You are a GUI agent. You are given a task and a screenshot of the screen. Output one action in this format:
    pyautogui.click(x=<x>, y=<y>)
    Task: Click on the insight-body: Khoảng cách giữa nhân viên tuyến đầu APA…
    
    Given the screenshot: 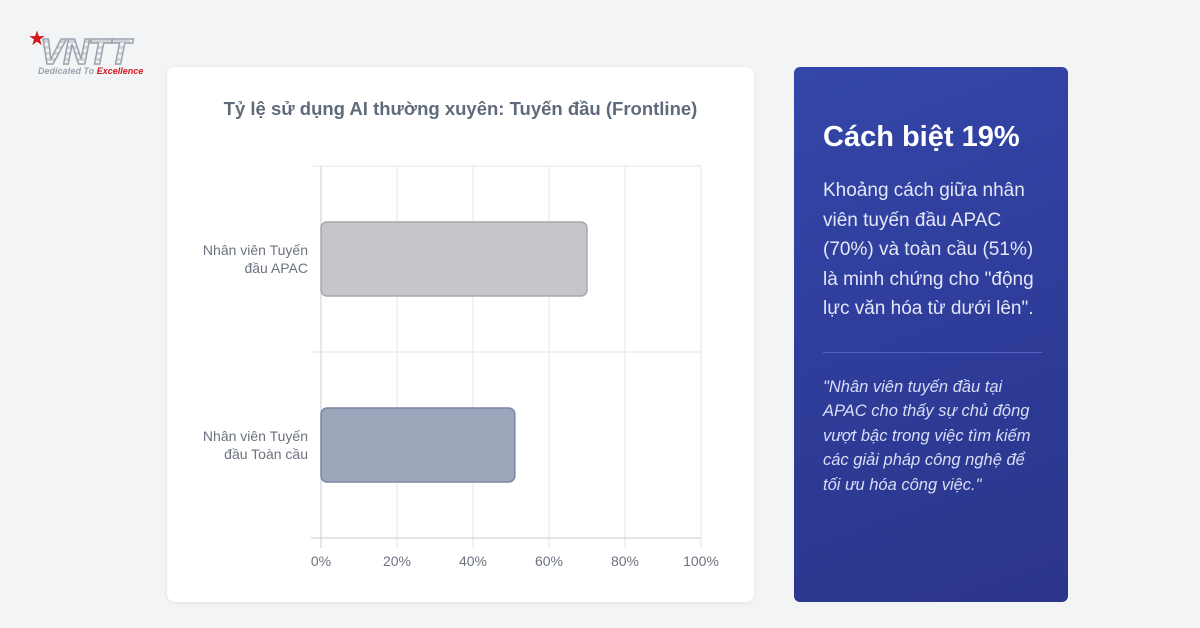 What is the action you would take?
    pyautogui.click(x=928, y=249)
    